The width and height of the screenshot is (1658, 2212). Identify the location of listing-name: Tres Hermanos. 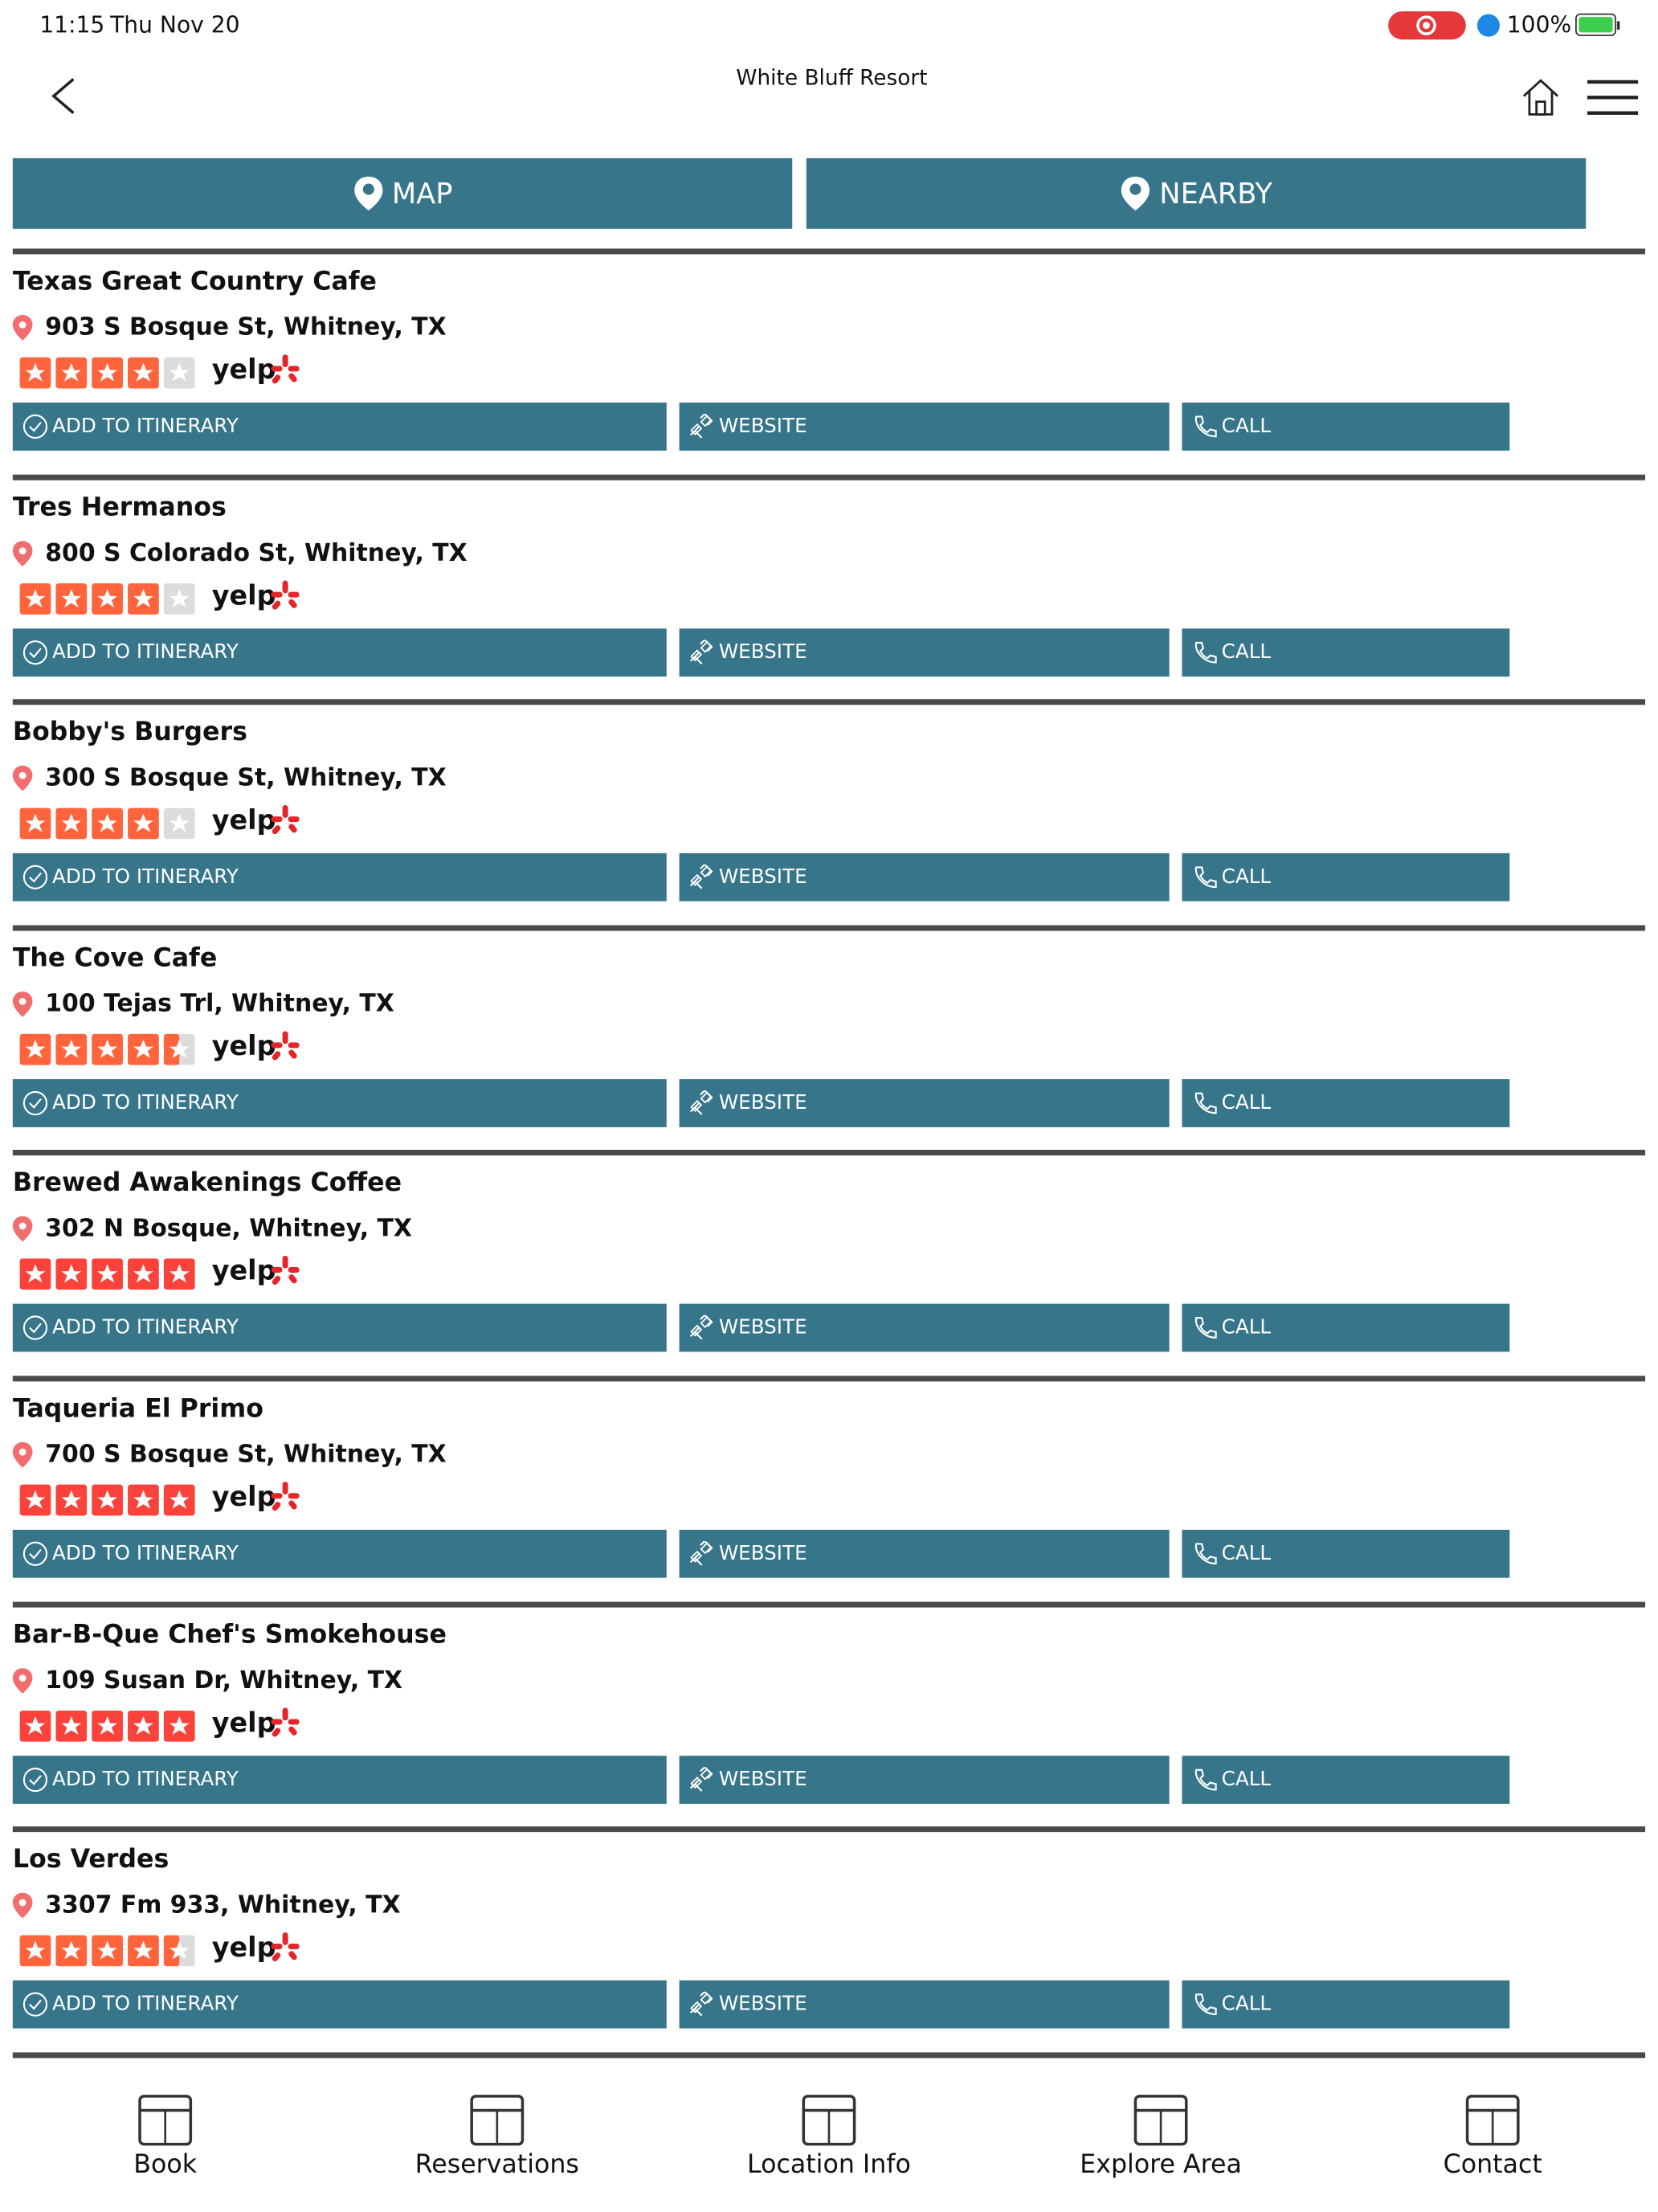
(119, 507).